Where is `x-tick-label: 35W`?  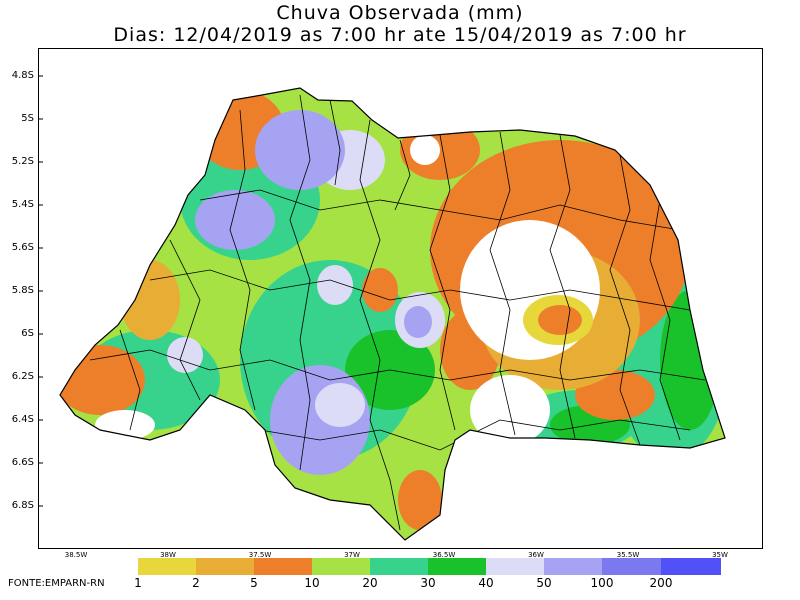 x-tick-label: 35W is located at coordinates (720, 555).